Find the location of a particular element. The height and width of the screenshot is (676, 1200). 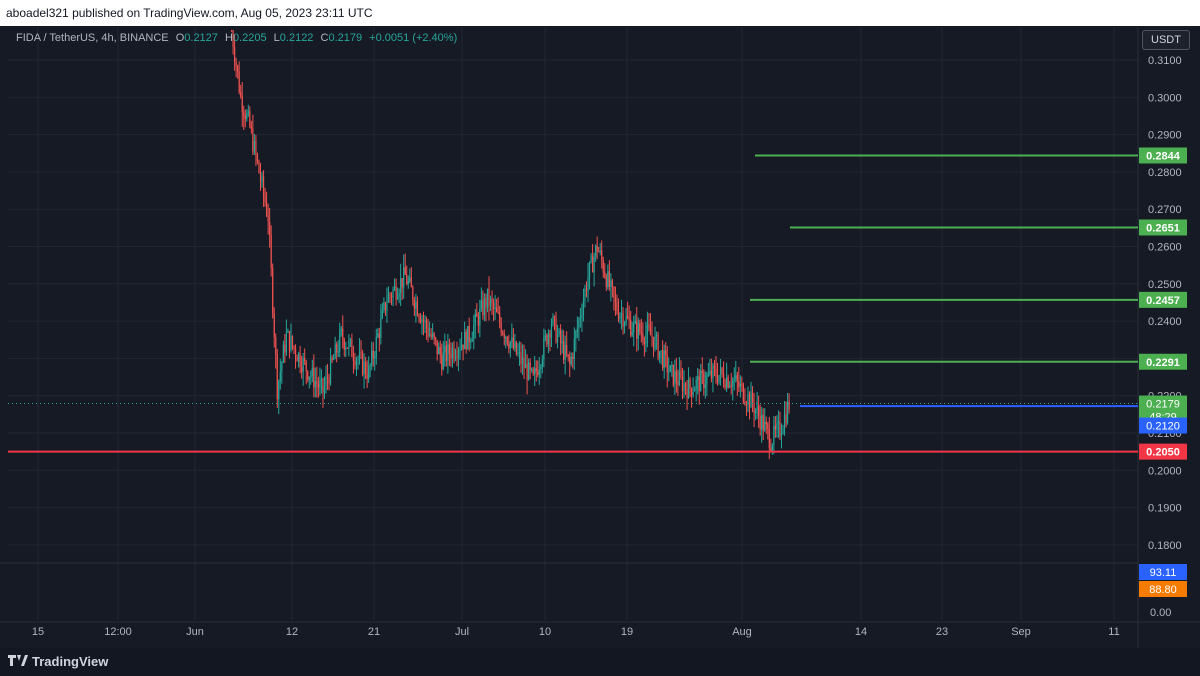

level-price-tag-label: 0.2651 is located at coordinates (1163, 228).